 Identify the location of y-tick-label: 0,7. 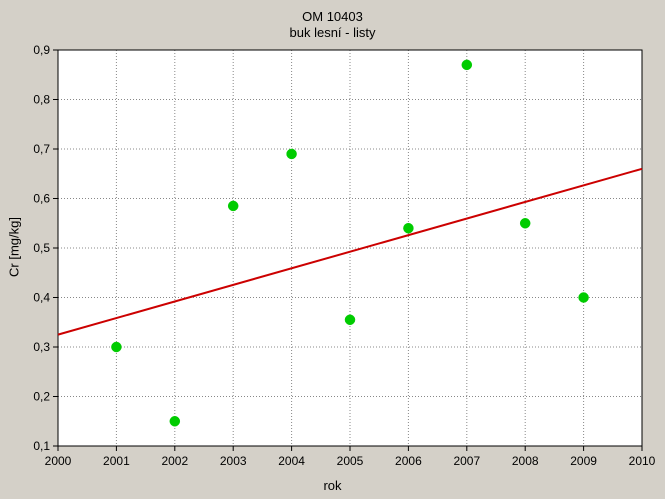
(41, 149).